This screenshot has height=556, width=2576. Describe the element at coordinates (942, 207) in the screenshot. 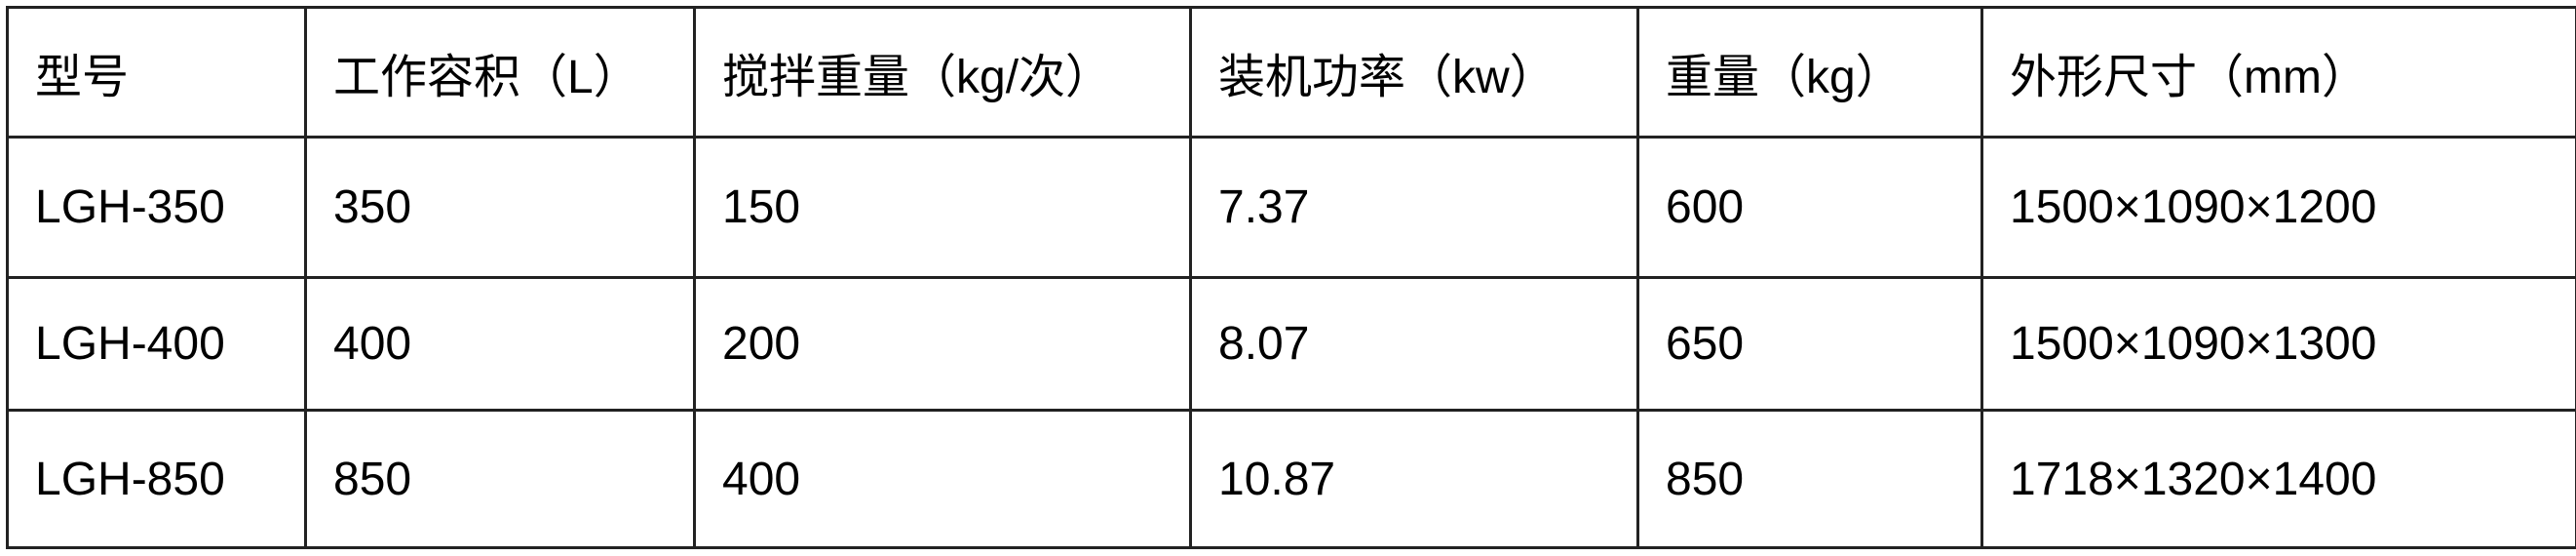

I see `cell-mix-weight: 150` at that location.